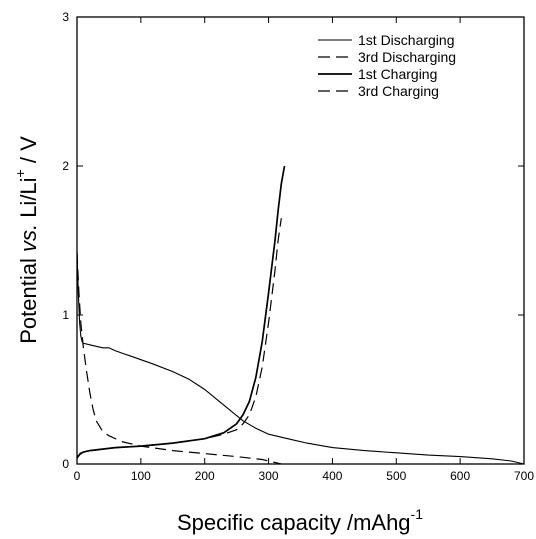 This screenshot has width=536, height=539. I want to click on y-axis-title: Potential vs. Li/Li+ / V, so click(26, 240).